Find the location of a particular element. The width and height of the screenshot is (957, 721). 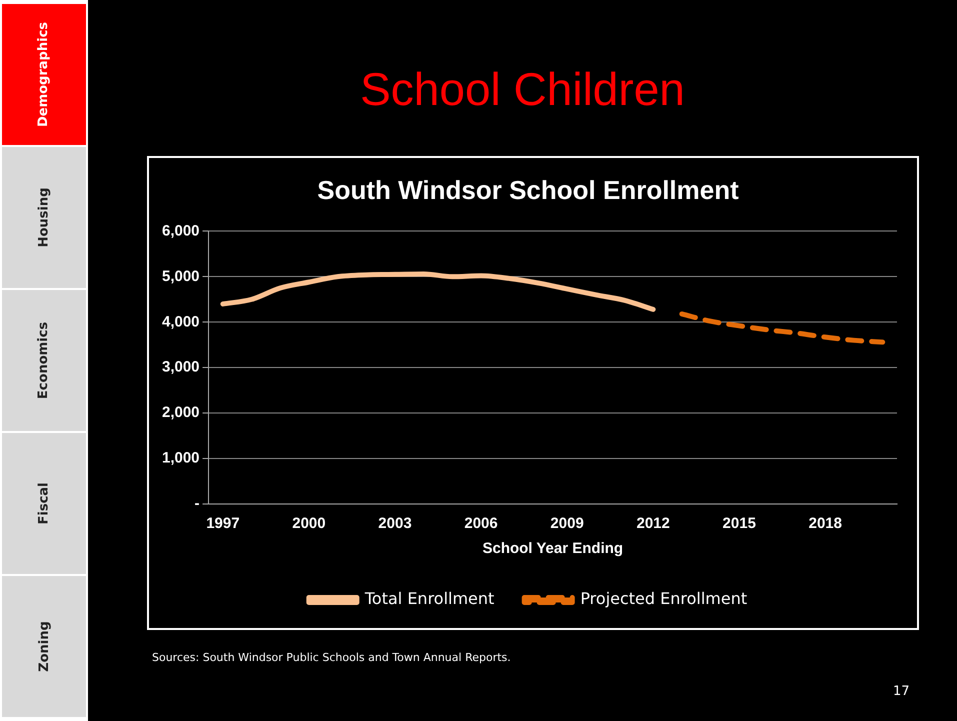

y-tick-label: 1,000 is located at coordinates (181, 458).